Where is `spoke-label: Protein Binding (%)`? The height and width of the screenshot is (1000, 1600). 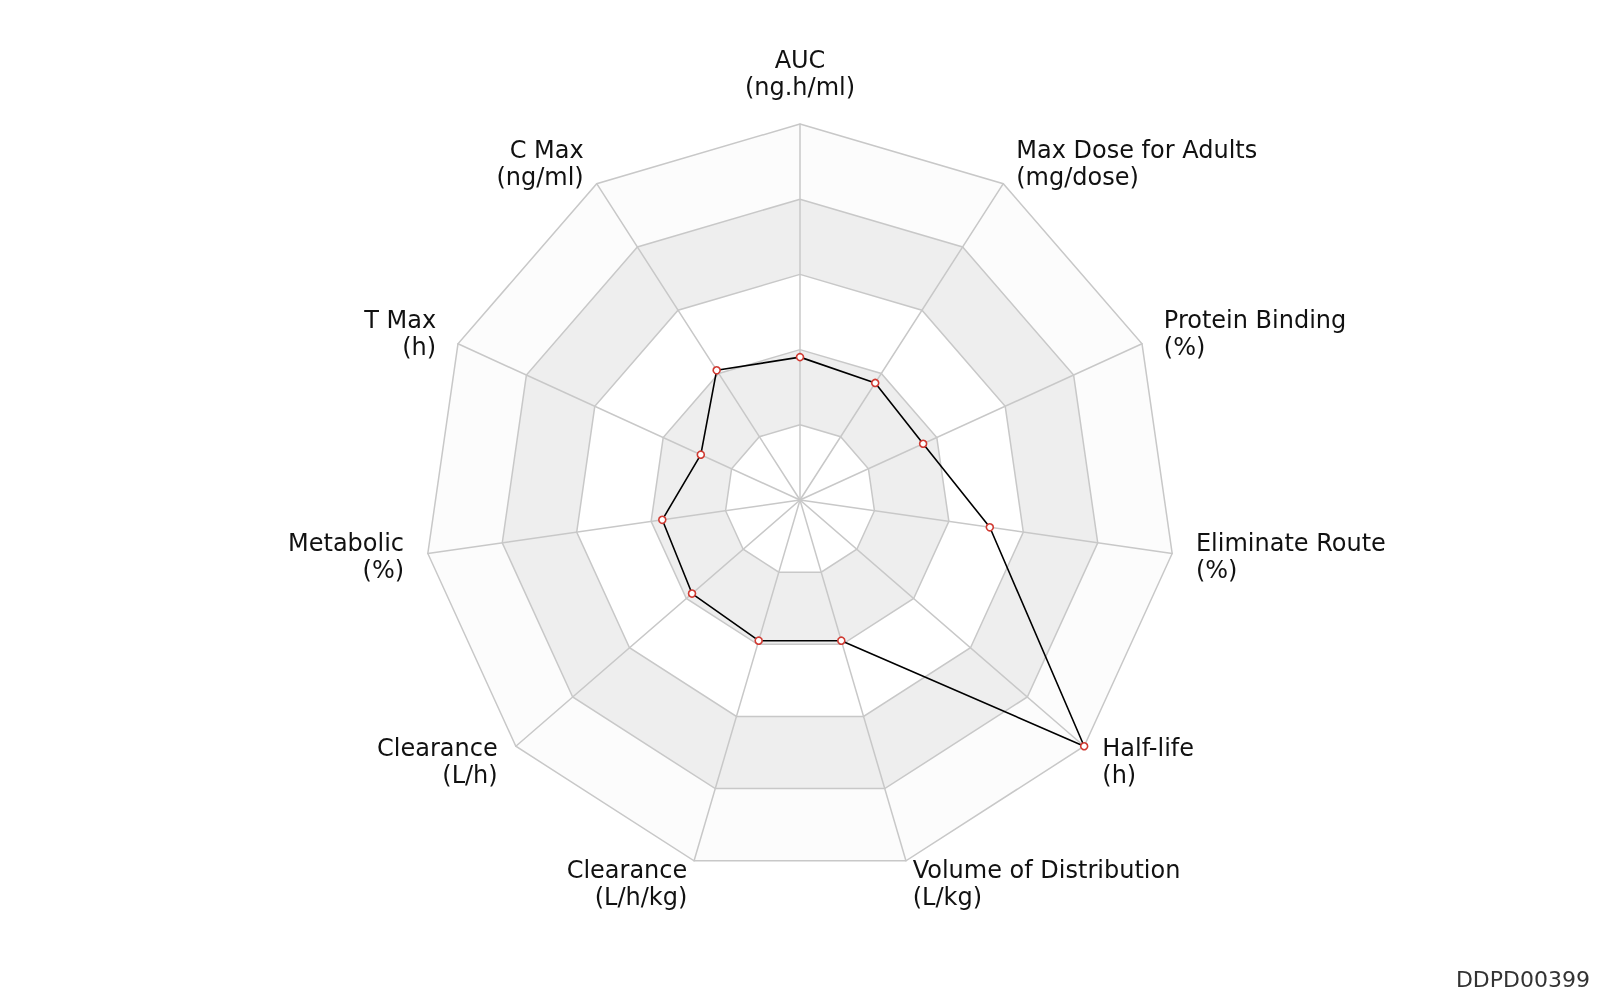
spoke-label: Protein Binding (%) is located at coordinates (1255, 334).